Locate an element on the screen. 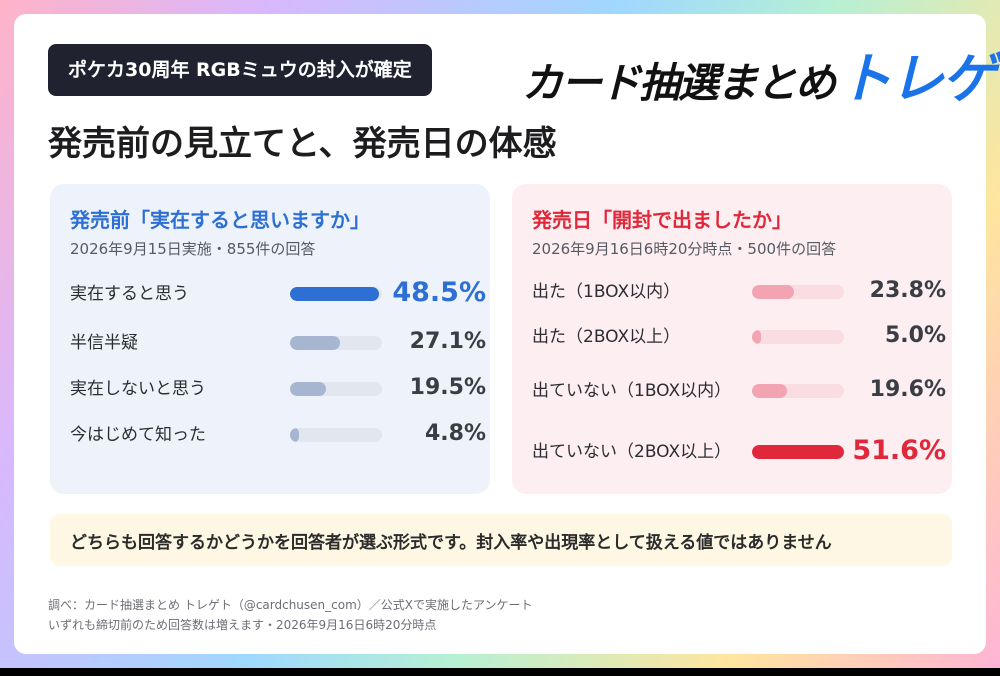 Image resolution: width=1000 pixels, height=676 pixels. pre-release-chart-title: 発売前「実在すると思いますか」 is located at coordinates (220, 220).